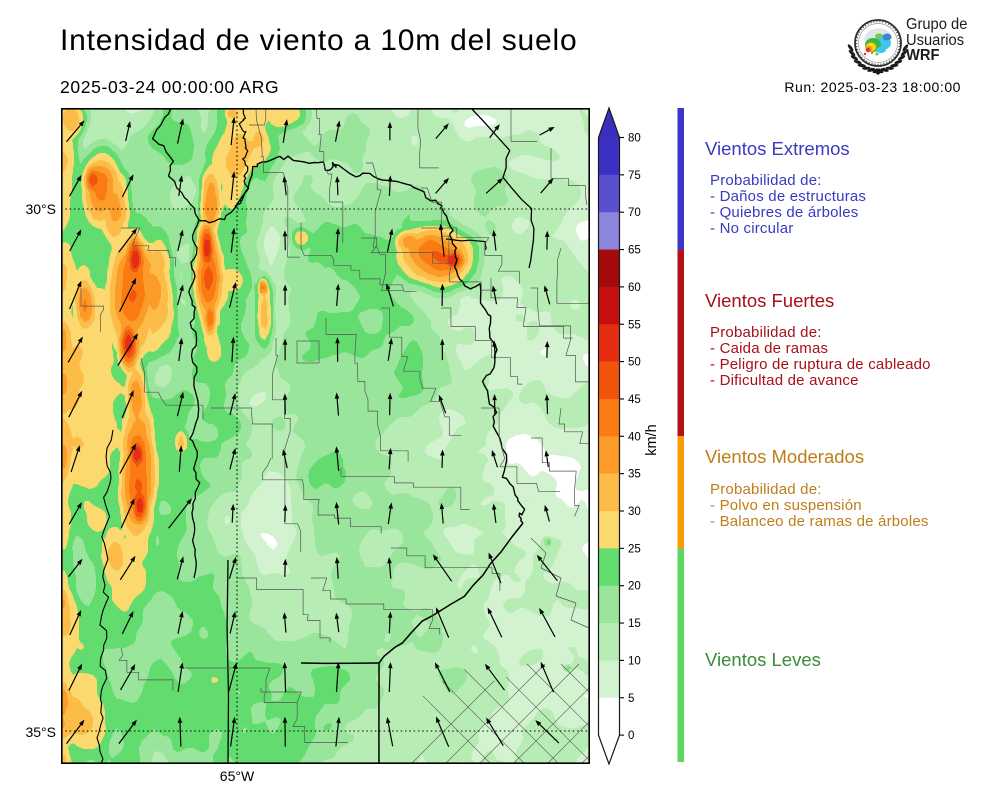 The image size is (1000, 800). What do you see at coordinates (634, 437) in the screenshot?
I see `svg-text: 40` at bounding box center [634, 437].